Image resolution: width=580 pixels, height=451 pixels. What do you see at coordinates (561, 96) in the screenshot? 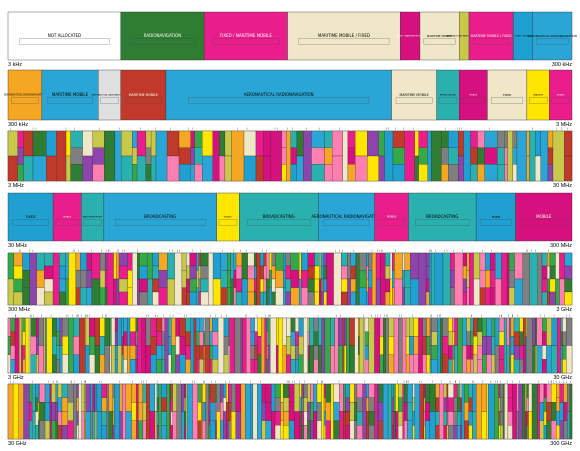
I see `allocation-segment-label: MOBILE` at bounding box center [561, 96].